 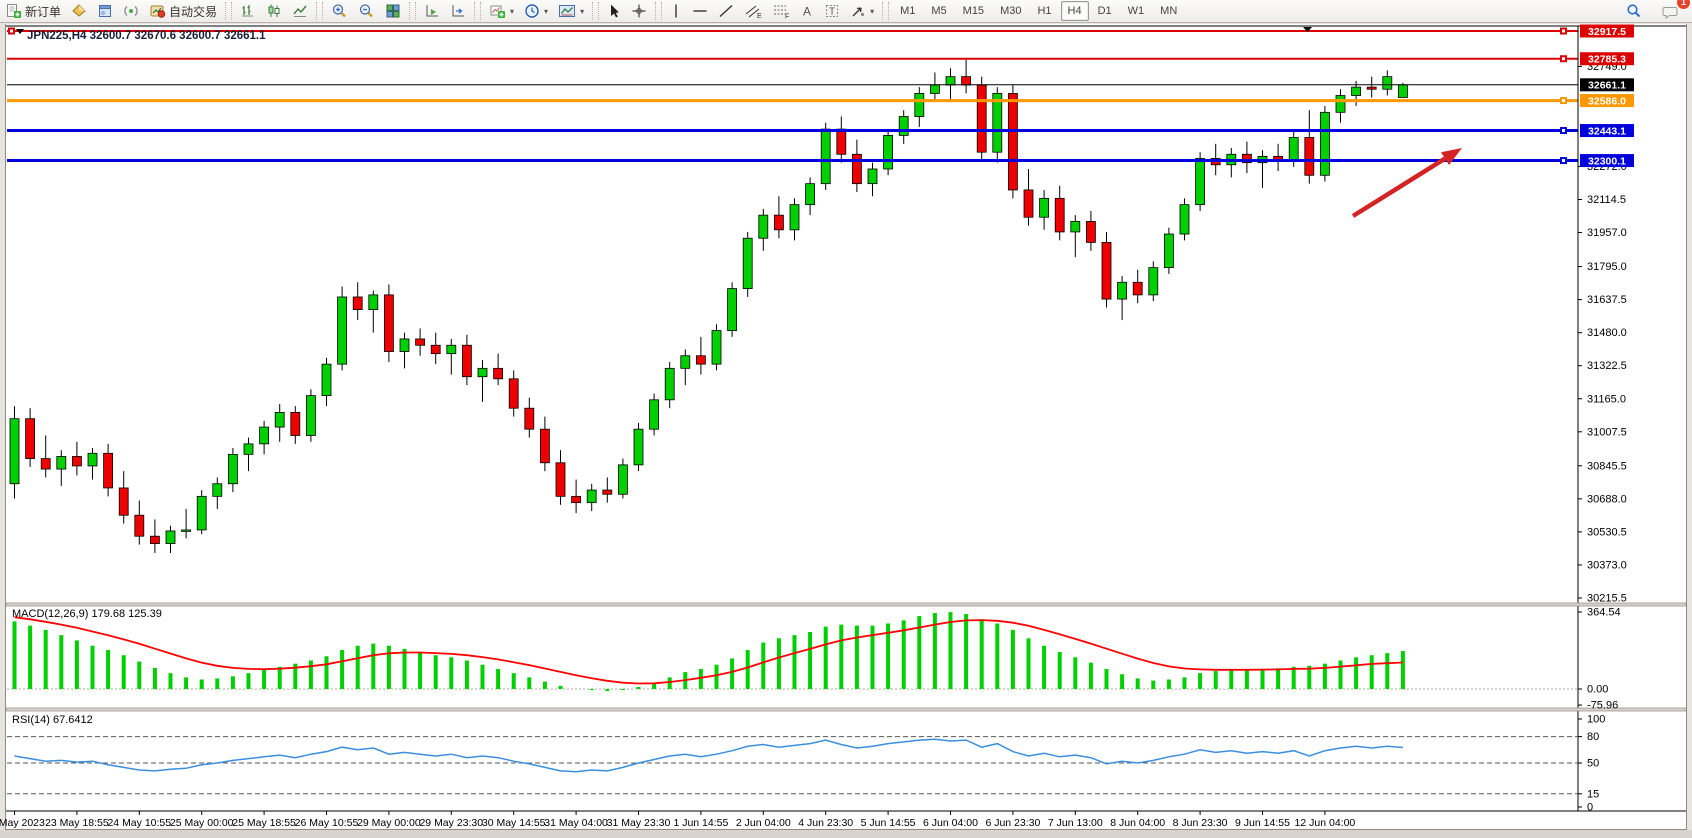 I want to click on zoom-in-icon, so click(x=339, y=11).